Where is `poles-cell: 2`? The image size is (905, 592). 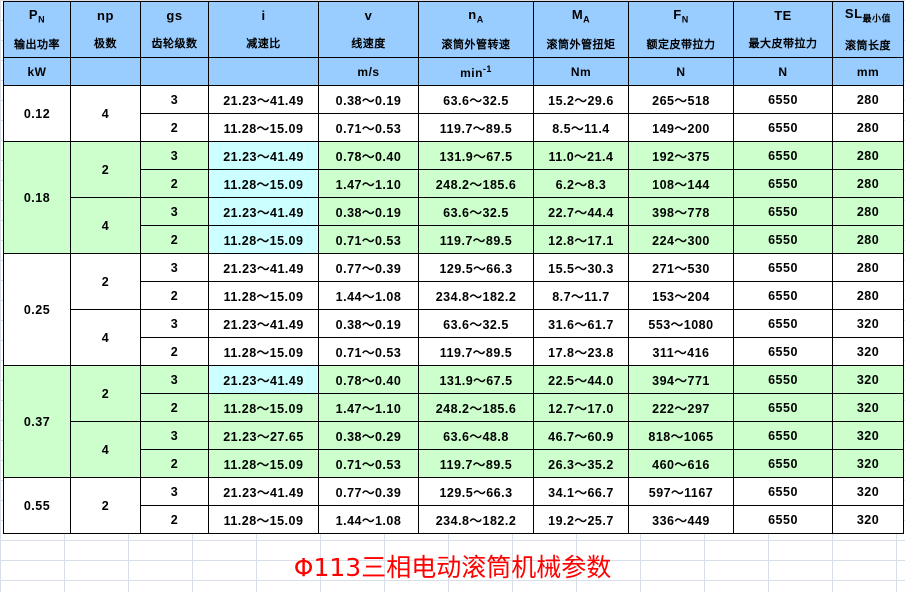 poles-cell: 2 is located at coordinates (105, 281).